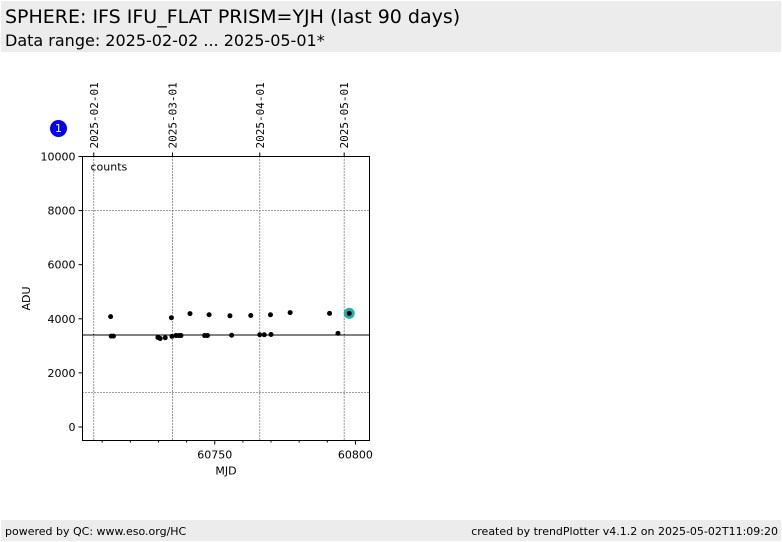 The image size is (782, 542). I want to click on counts-annotation: counts, so click(109, 167).